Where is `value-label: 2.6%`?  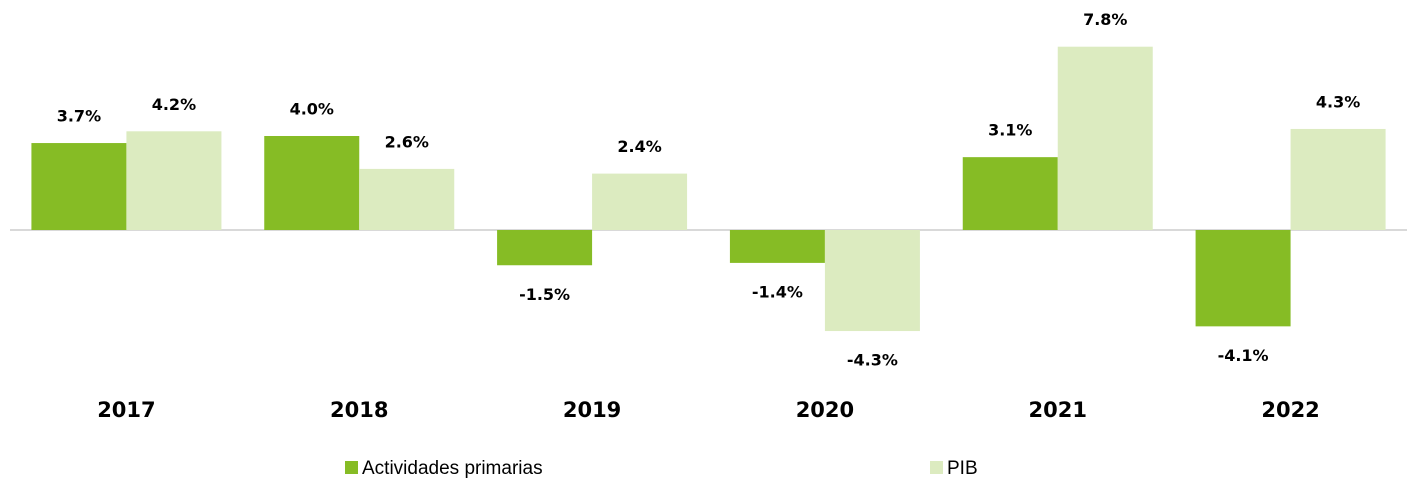
value-label: 2.6% is located at coordinates (407, 141).